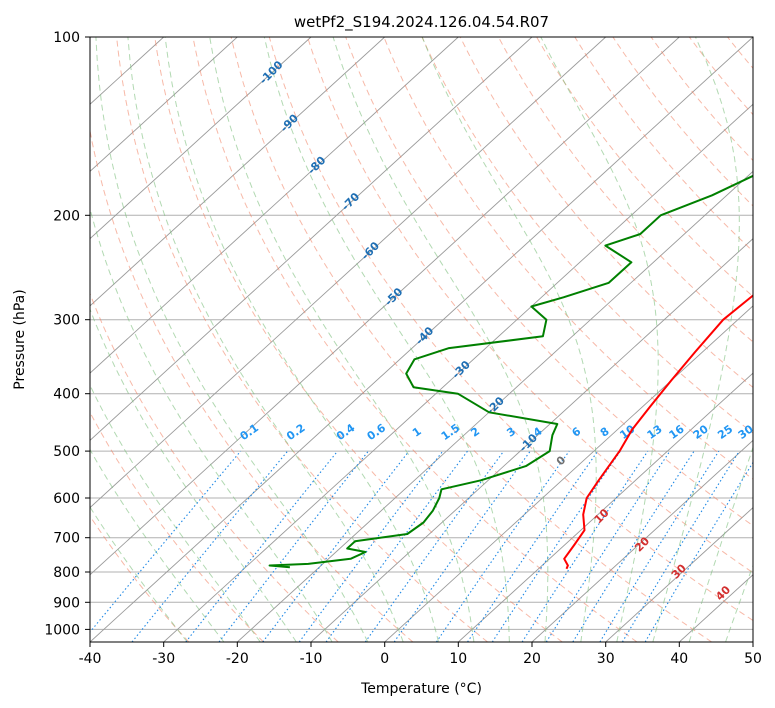 This screenshot has width=775, height=708. What do you see at coordinates (66, 603) in the screenshot?
I see `y-tick-label: 900` at bounding box center [66, 603].